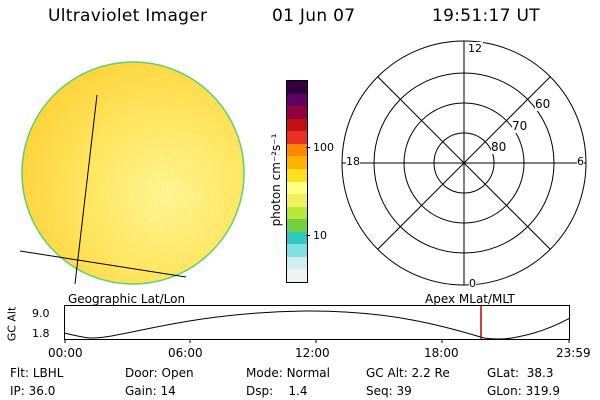 This screenshot has height=400, width=600. I want to click on lat-label-70: 70, so click(520, 126).